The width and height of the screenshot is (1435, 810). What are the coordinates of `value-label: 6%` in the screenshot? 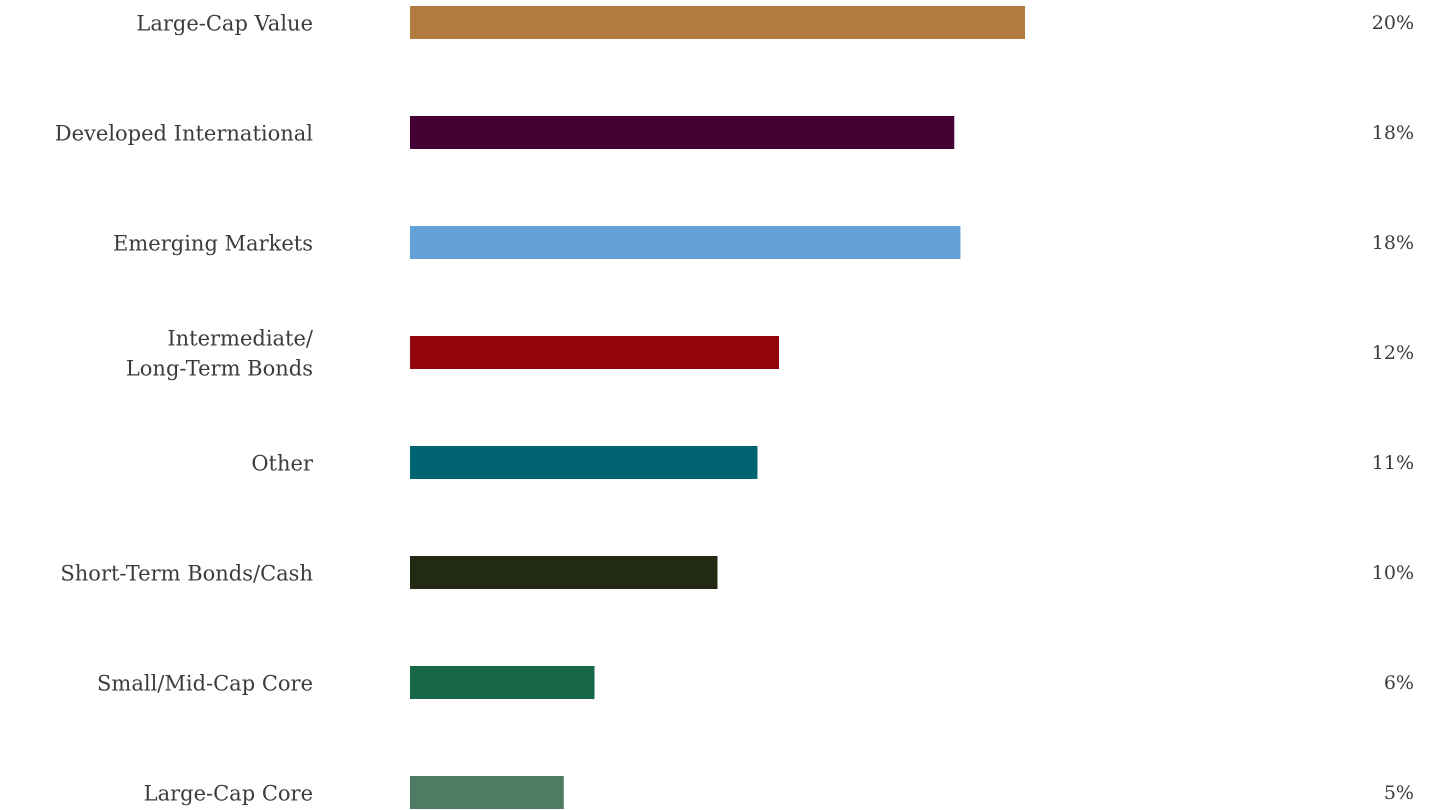 It's located at (1399, 683).